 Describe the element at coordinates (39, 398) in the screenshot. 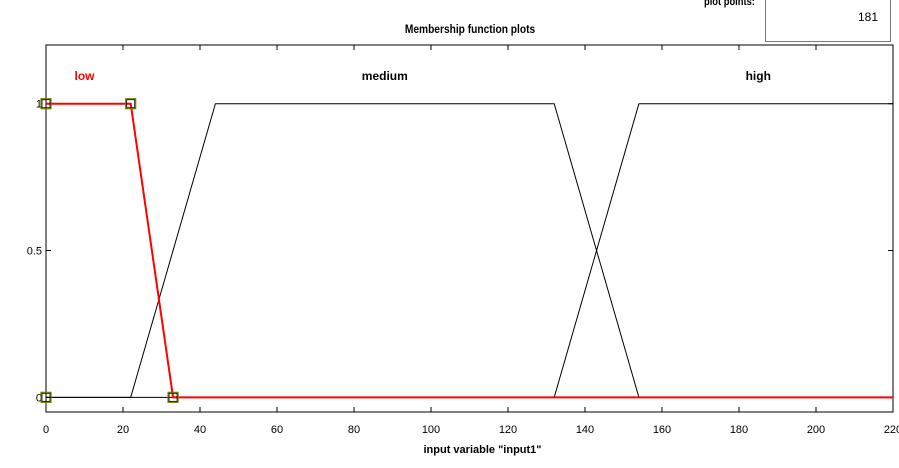

I see `y-tick-label: 0` at that location.